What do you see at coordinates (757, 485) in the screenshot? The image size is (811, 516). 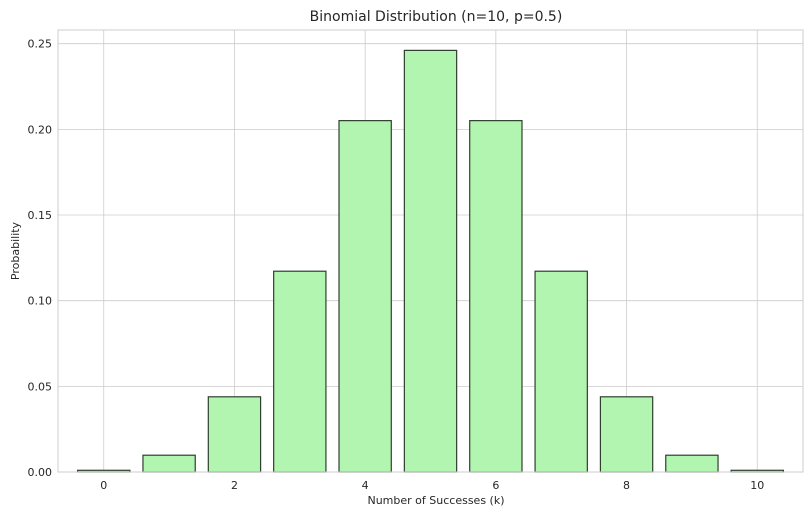 I see `x-tick-label: 10` at bounding box center [757, 485].